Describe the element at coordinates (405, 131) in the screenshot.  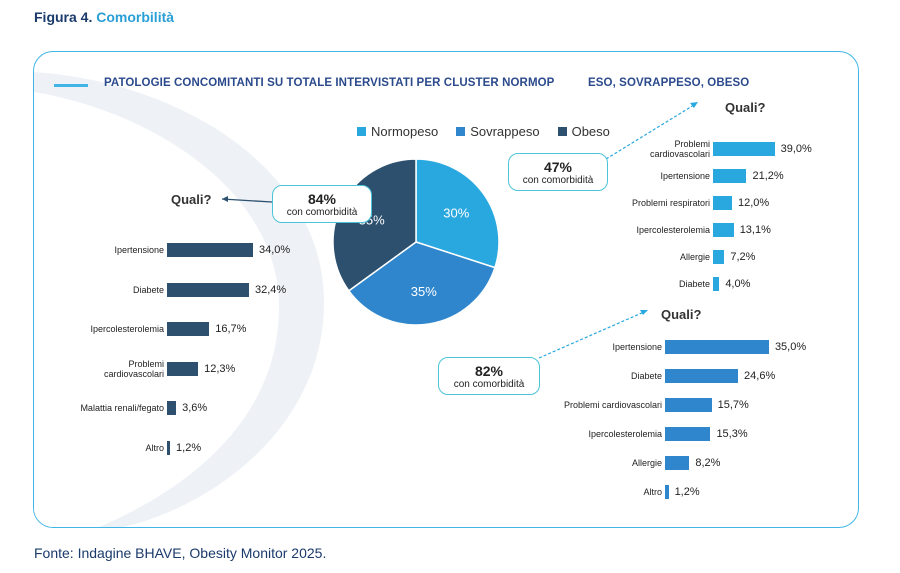
I see `legend-label-normopeso: Normopeso` at that location.